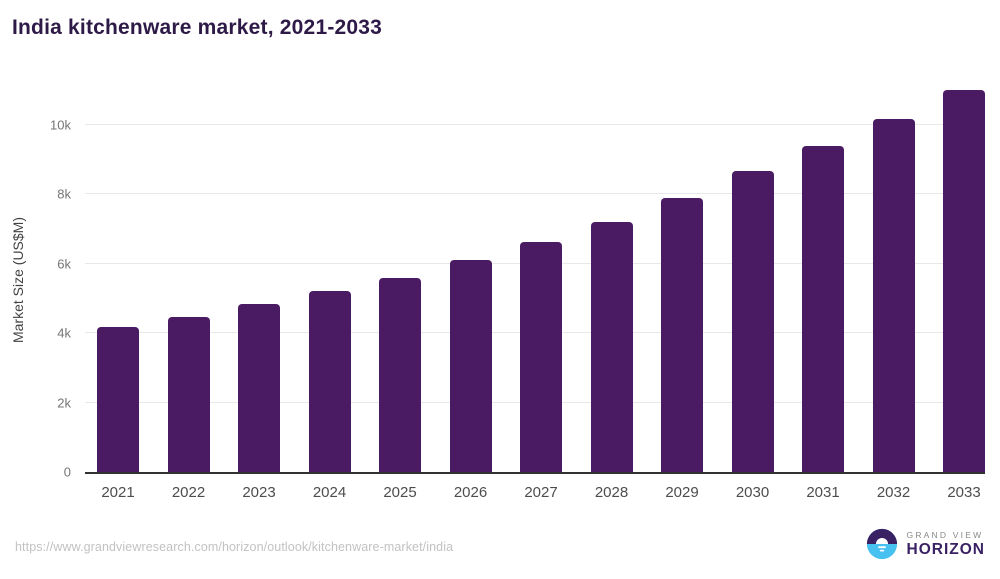  What do you see at coordinates (945, 534) in the screenshot?
I see `logo-grand-view-label: GRAND VIEW` at bounding box center [945, 534].